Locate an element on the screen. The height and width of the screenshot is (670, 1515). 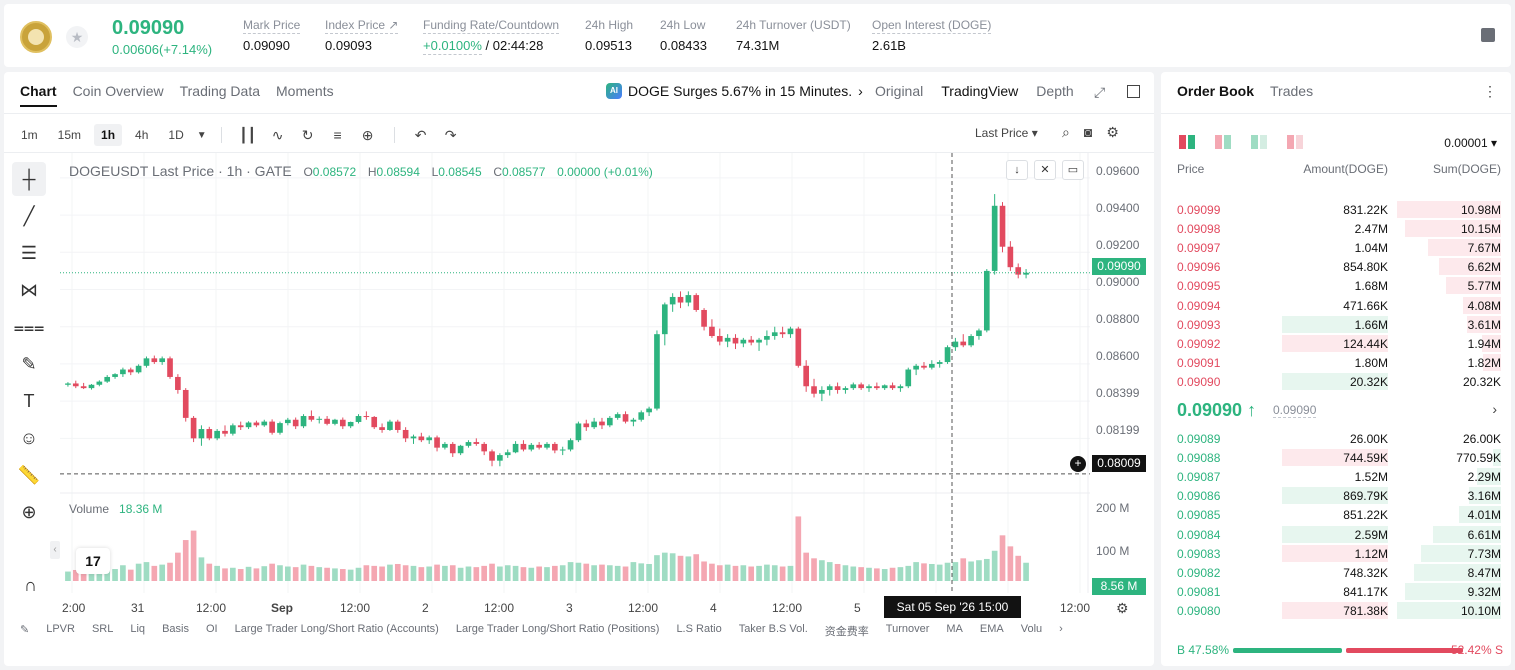
interval-1m: 1m is located at coordinates (29, 135).